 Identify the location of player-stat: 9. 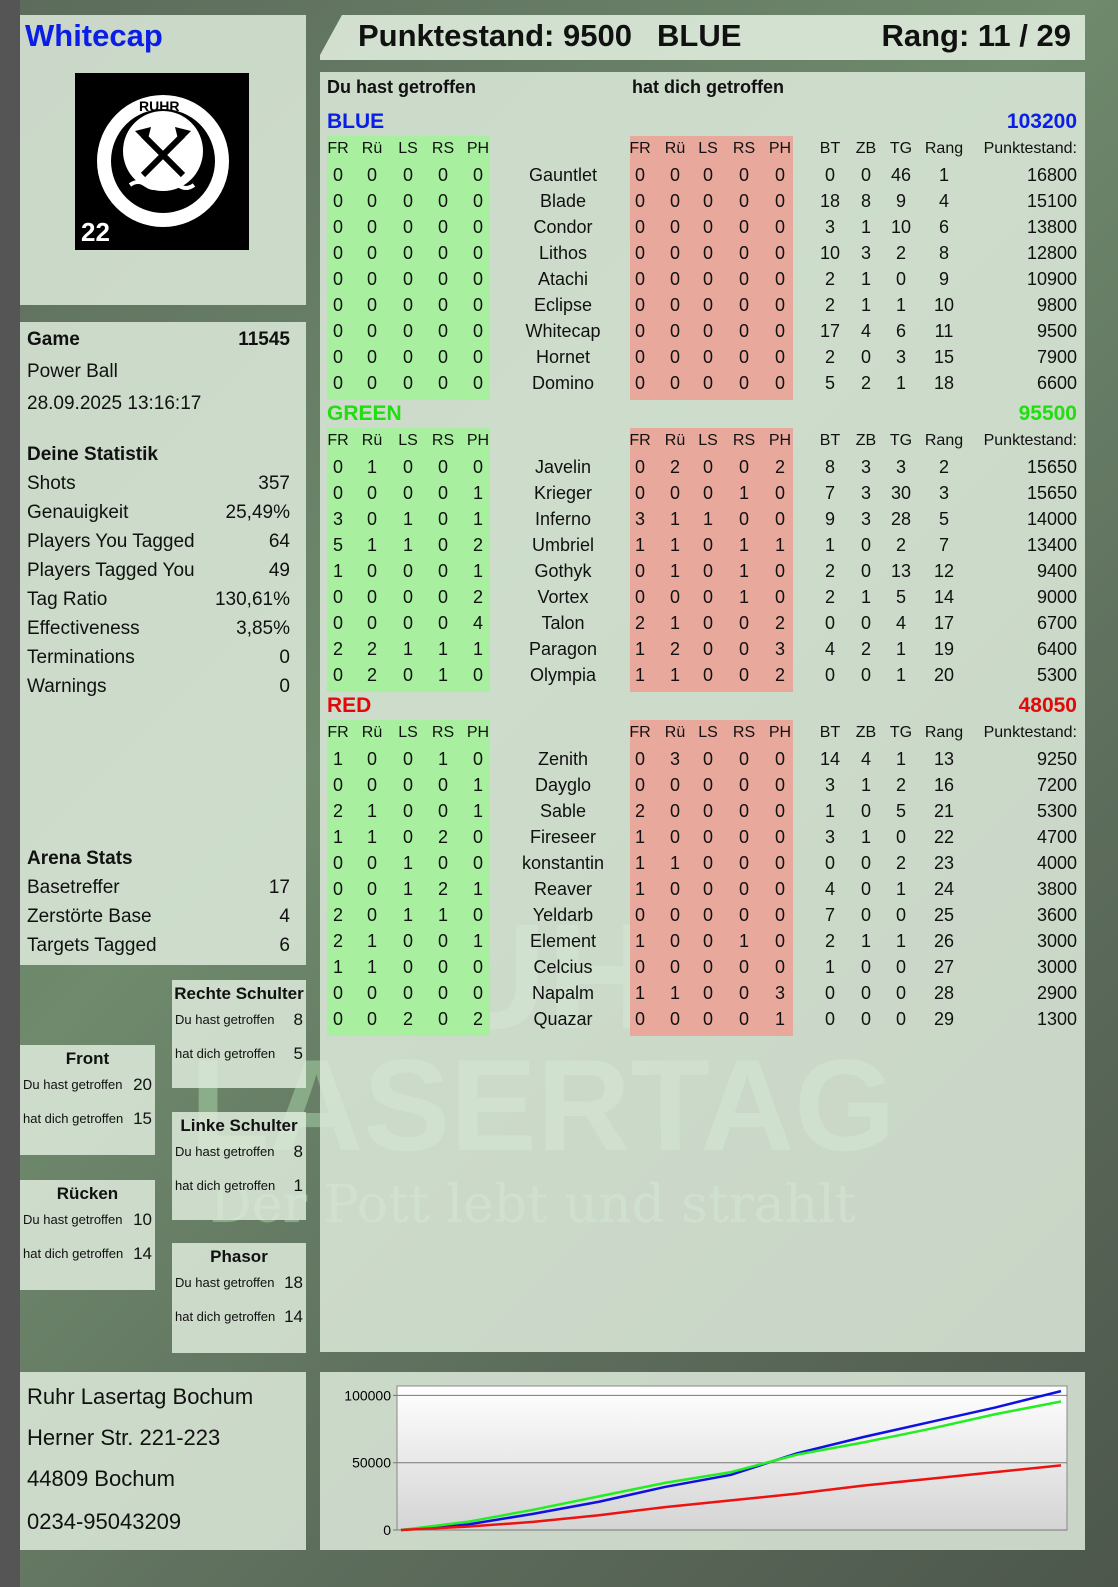
(901, 201).